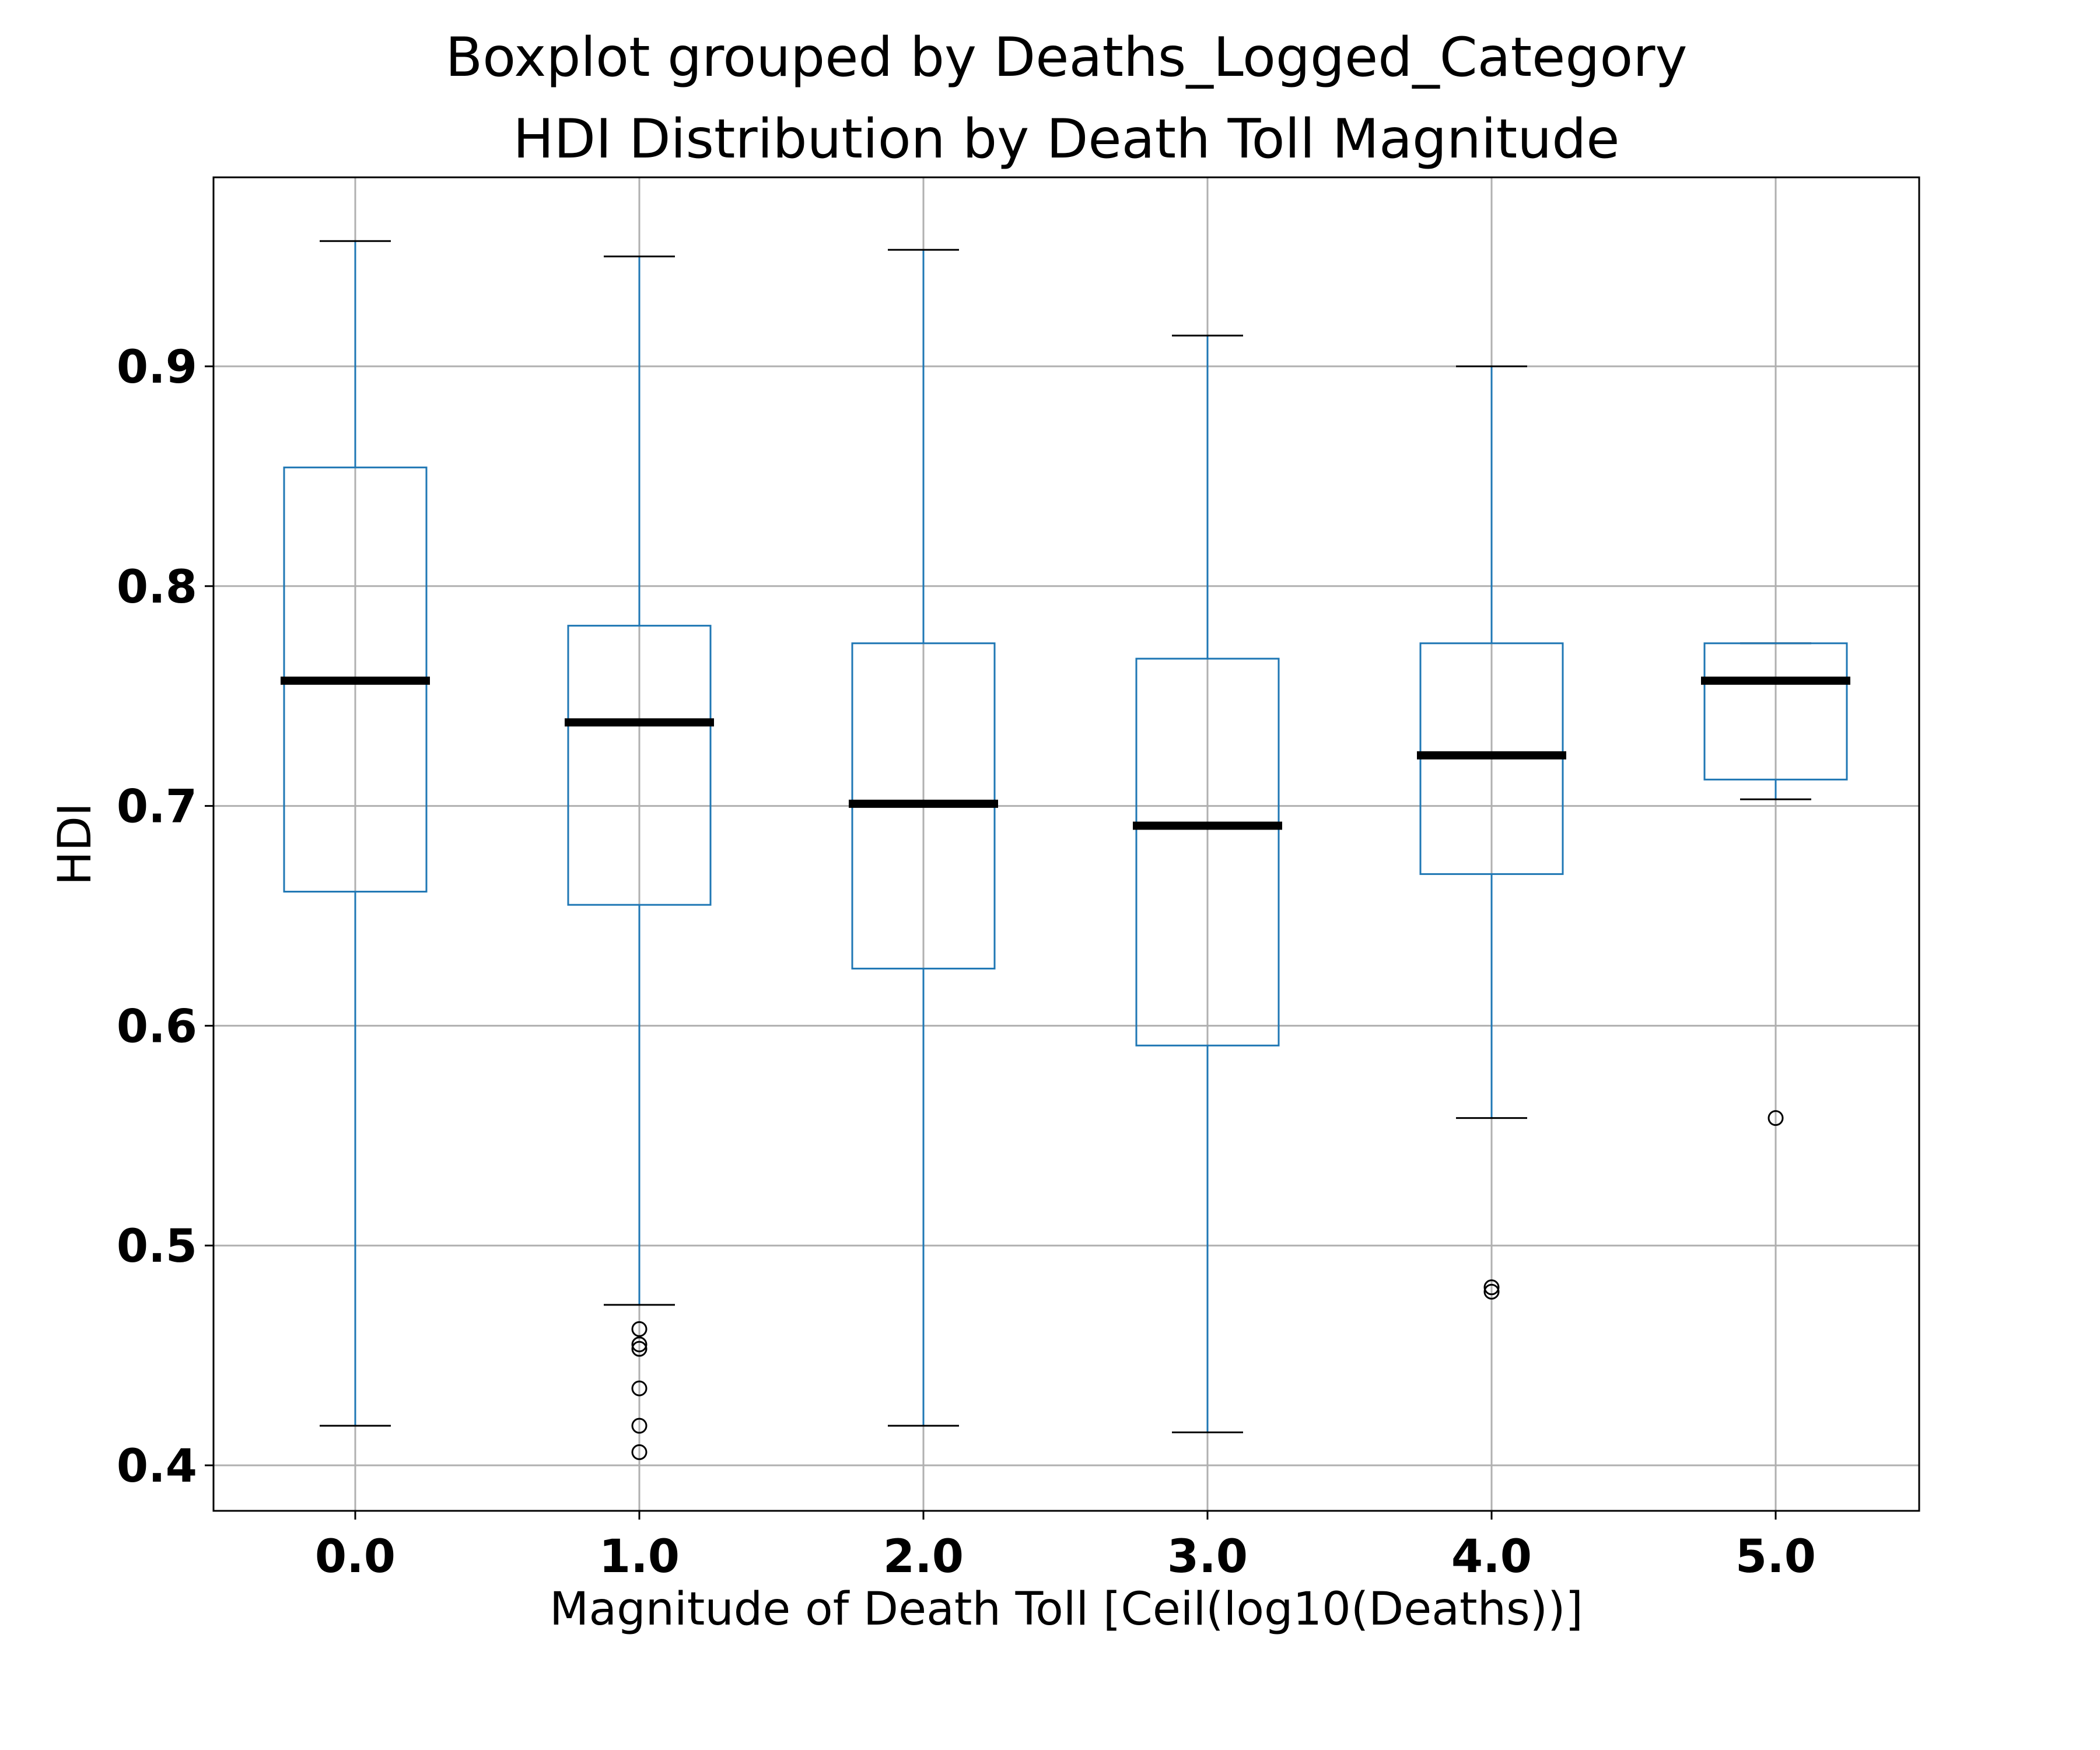  Describe the element at coordinates (1775, 1557) in the screenshot. I see `x-tick-label: 5.0` at that location.